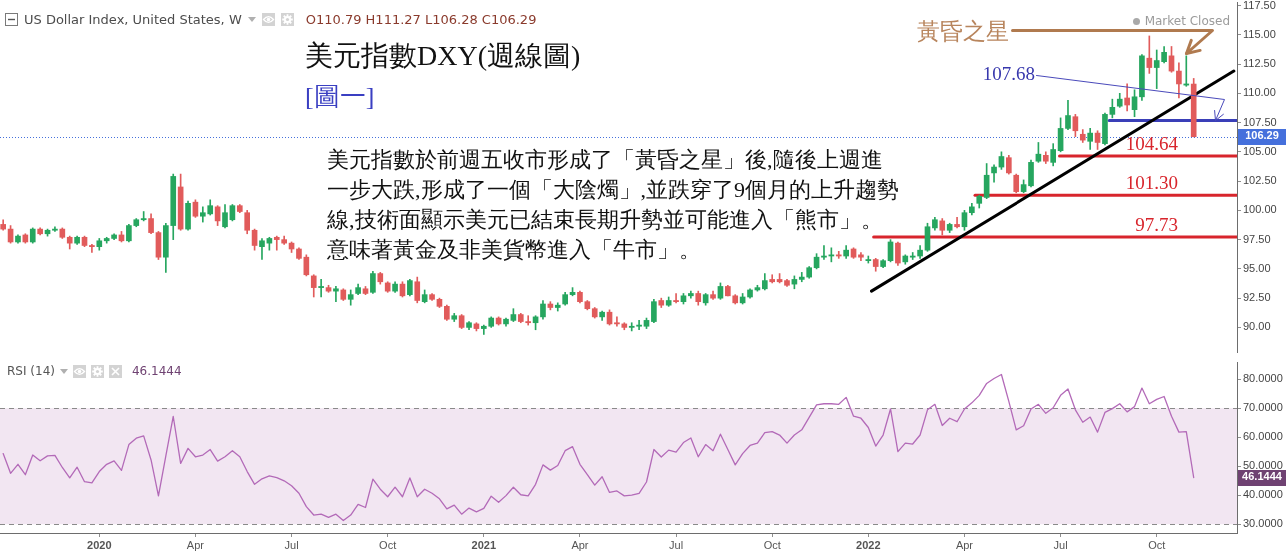 The image size is (1286, 552). I want to click on y-tick-label: 112.50, so click(1259, 63).